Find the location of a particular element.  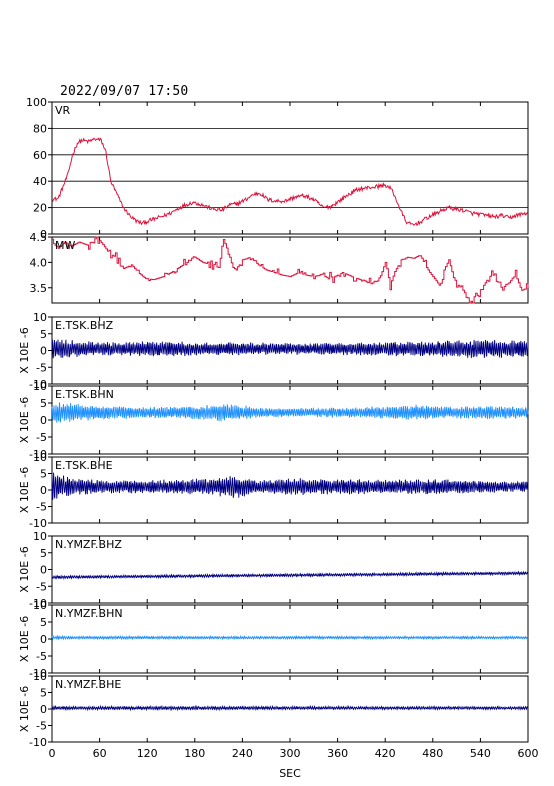

ytick-label-e-tsk-bhe: -10 is located at coordinates (38, 523).